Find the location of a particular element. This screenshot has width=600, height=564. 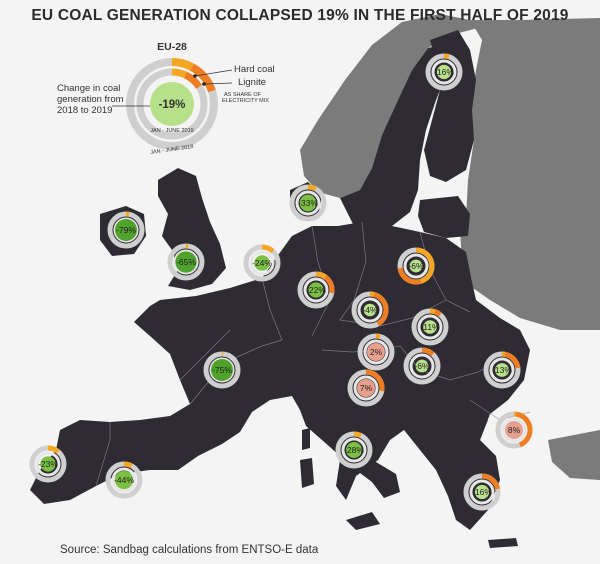

donut-value-label: 2% is located at coordinates (376, 352).